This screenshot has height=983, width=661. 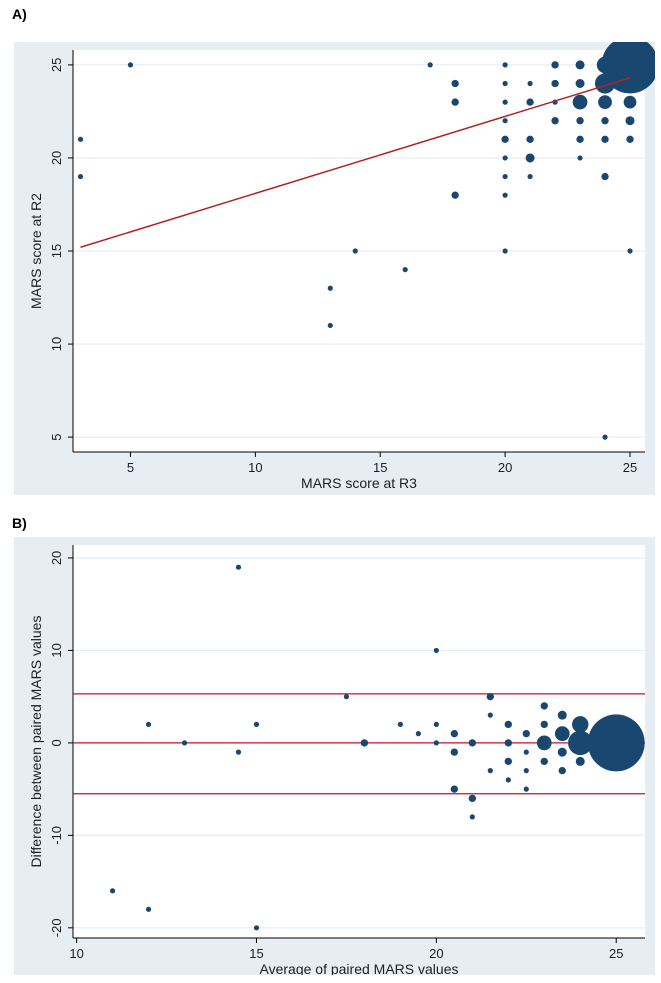 I want to click on panel-b-label: B), so click(x=19, y=523).